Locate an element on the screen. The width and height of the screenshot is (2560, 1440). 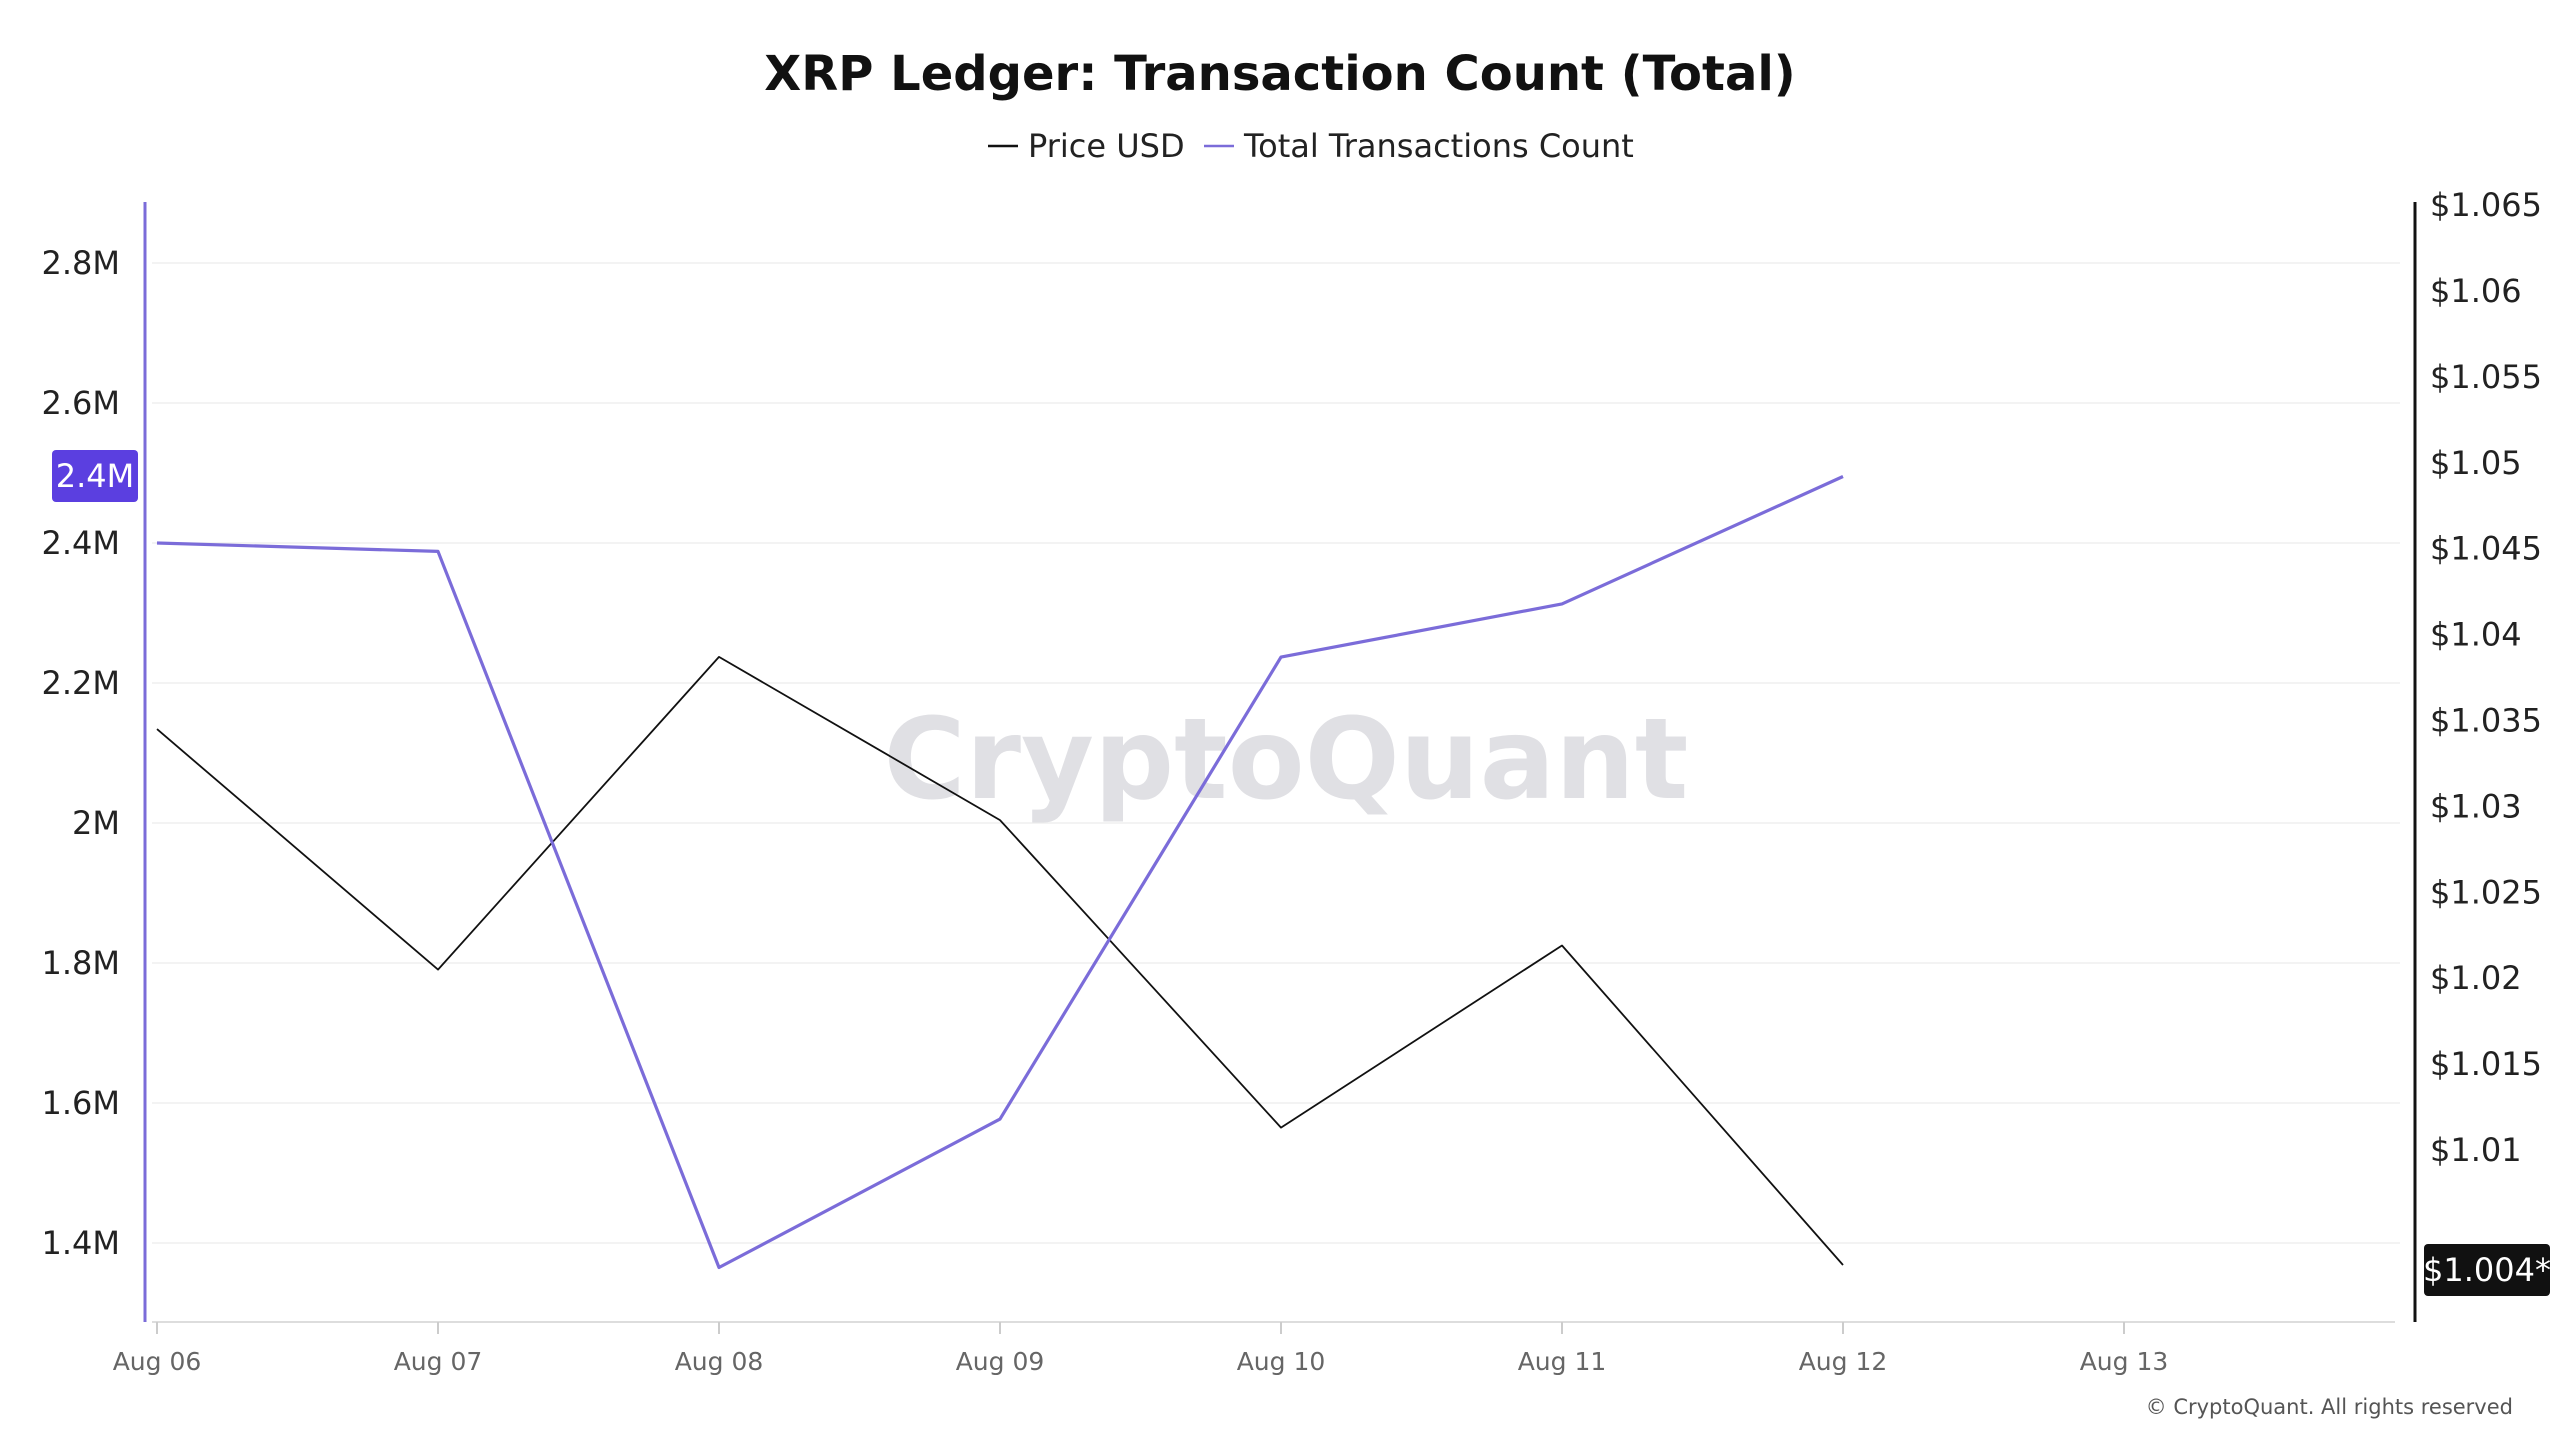
x-axis-tick-label: Aug 08 is located at coordinates (719, 1361).